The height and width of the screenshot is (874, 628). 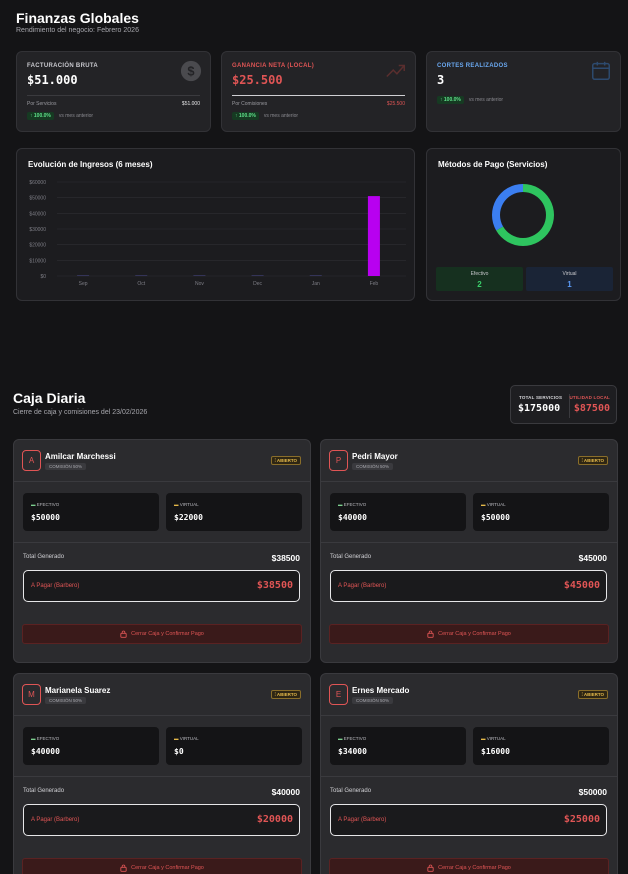 What do you see at coordinates (581, 819) in the screenshot?
I see `pay-amount: $25000` at bounding box center [581, 819].